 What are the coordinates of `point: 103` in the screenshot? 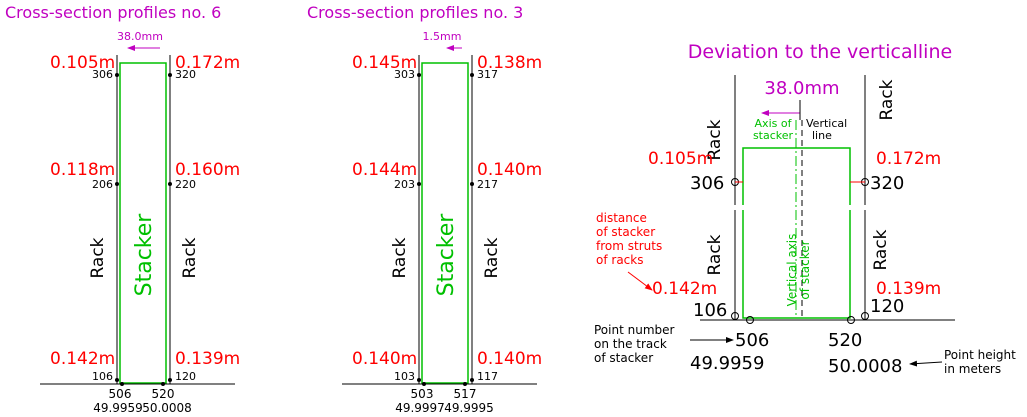 It's located at (404, 376).